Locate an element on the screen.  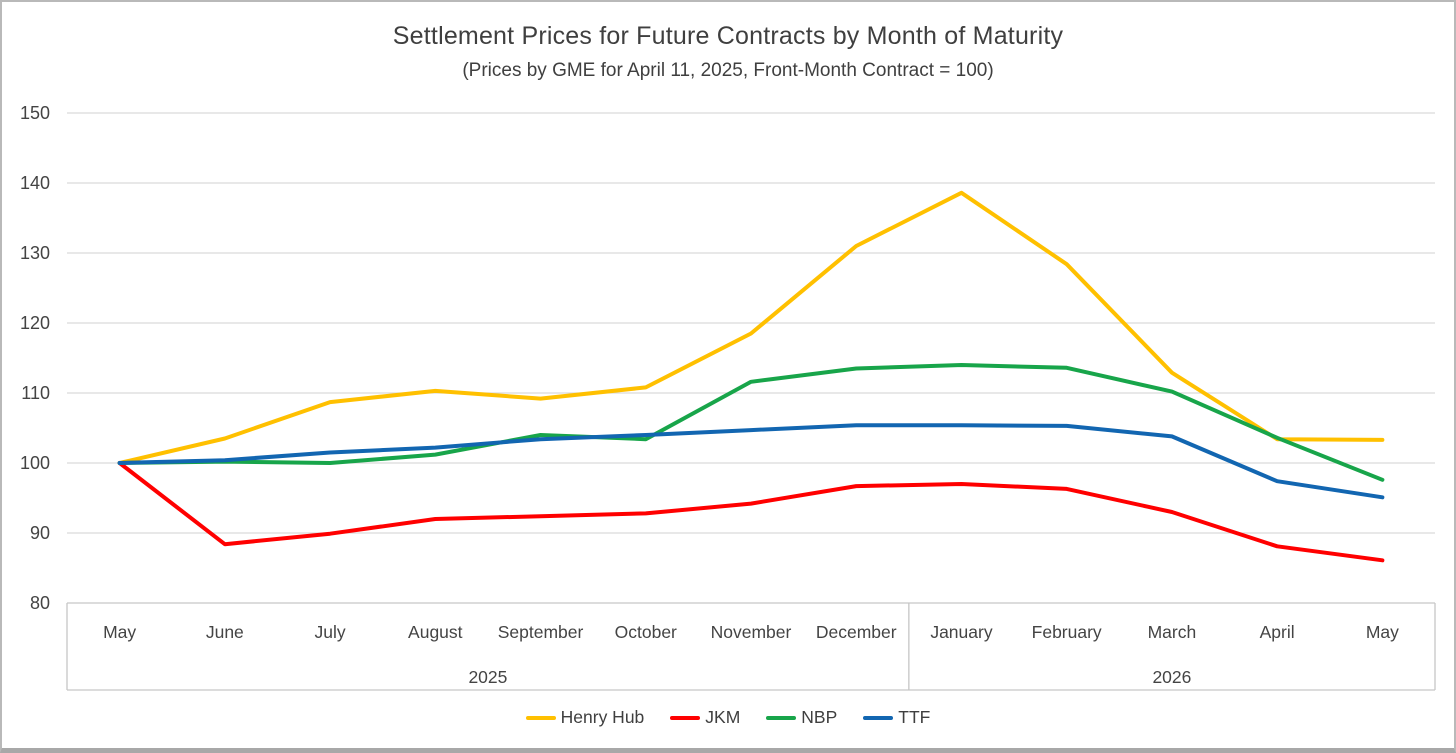
x-axis-month-label: November is located at coordinates (751, 632).